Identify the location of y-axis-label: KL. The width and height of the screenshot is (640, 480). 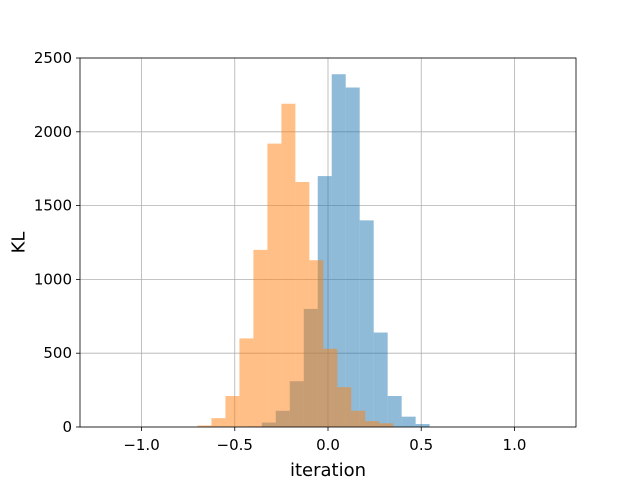
(18, 243).